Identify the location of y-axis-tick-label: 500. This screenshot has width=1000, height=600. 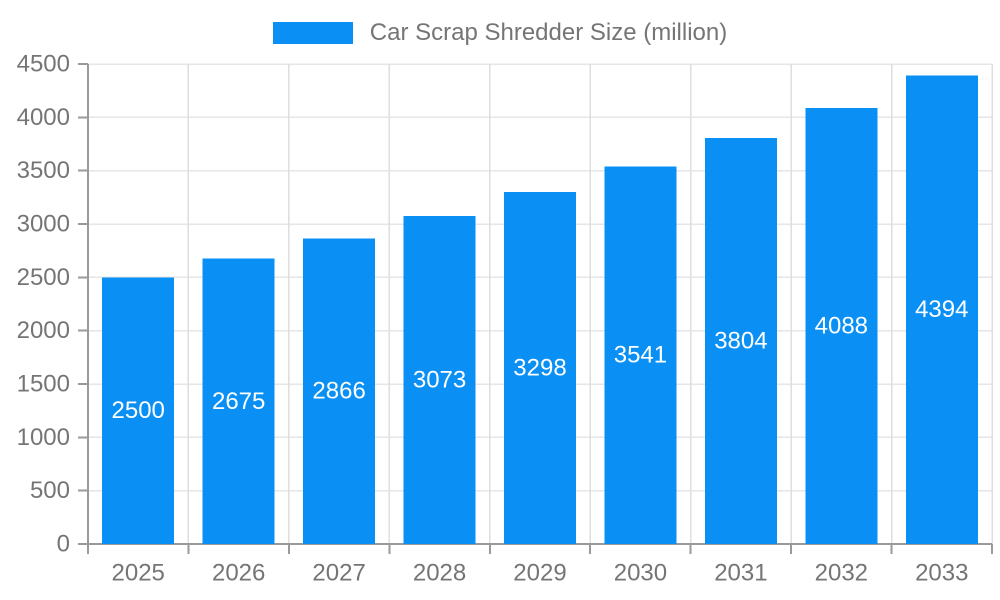
(50, 490).